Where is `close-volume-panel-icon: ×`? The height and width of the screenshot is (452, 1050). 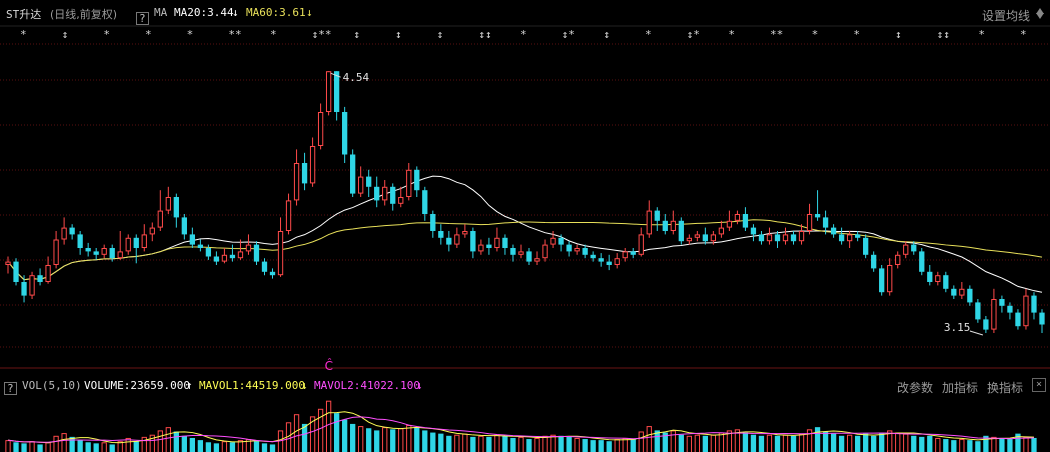
close-volume-panel-icon: × is located at coordinates (1039, 385).